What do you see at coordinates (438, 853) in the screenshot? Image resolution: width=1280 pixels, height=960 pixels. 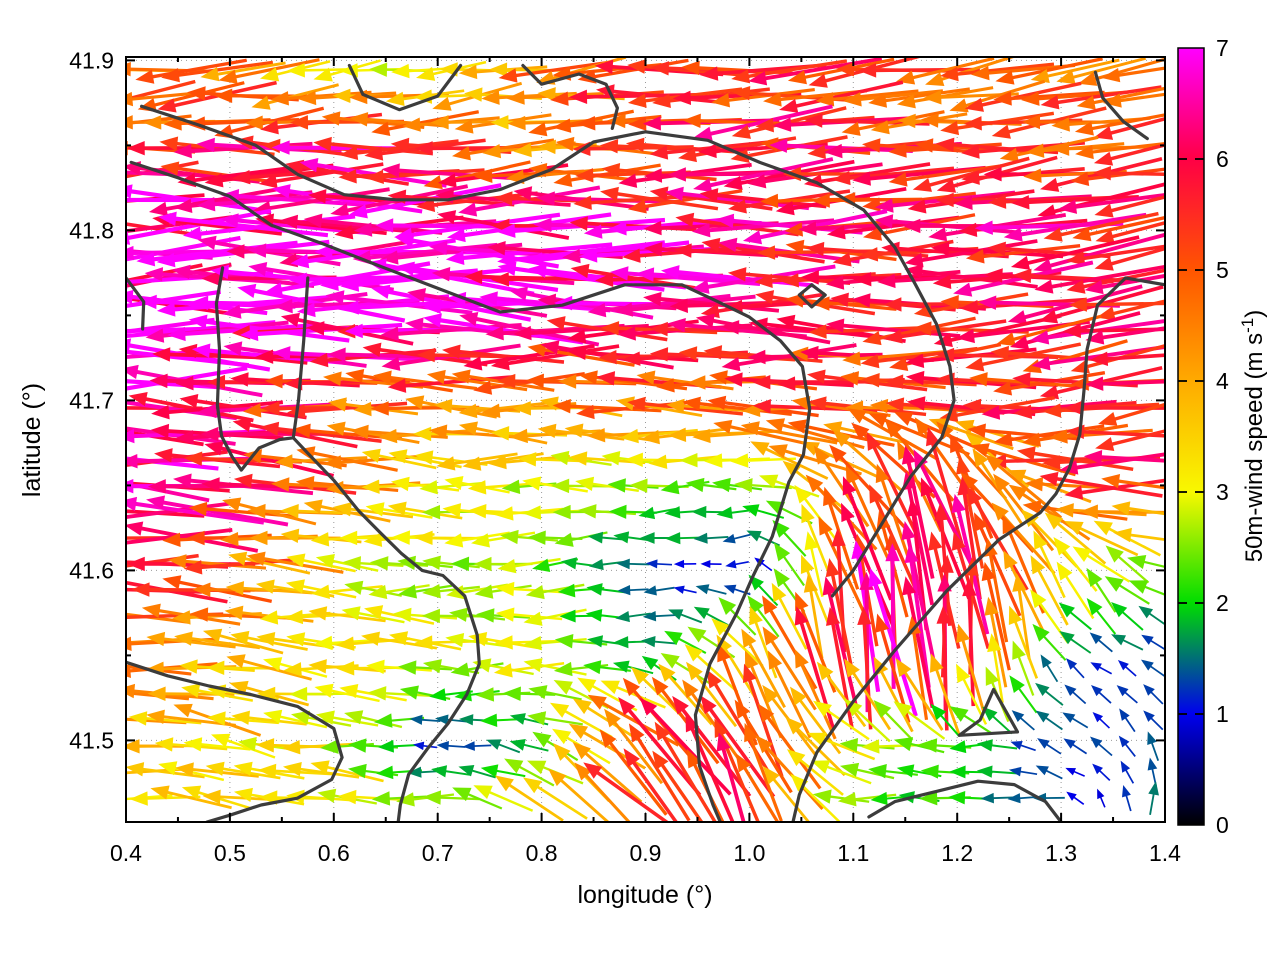 I see `x-tick-label: 0.7` at bounding box center [438, 853].